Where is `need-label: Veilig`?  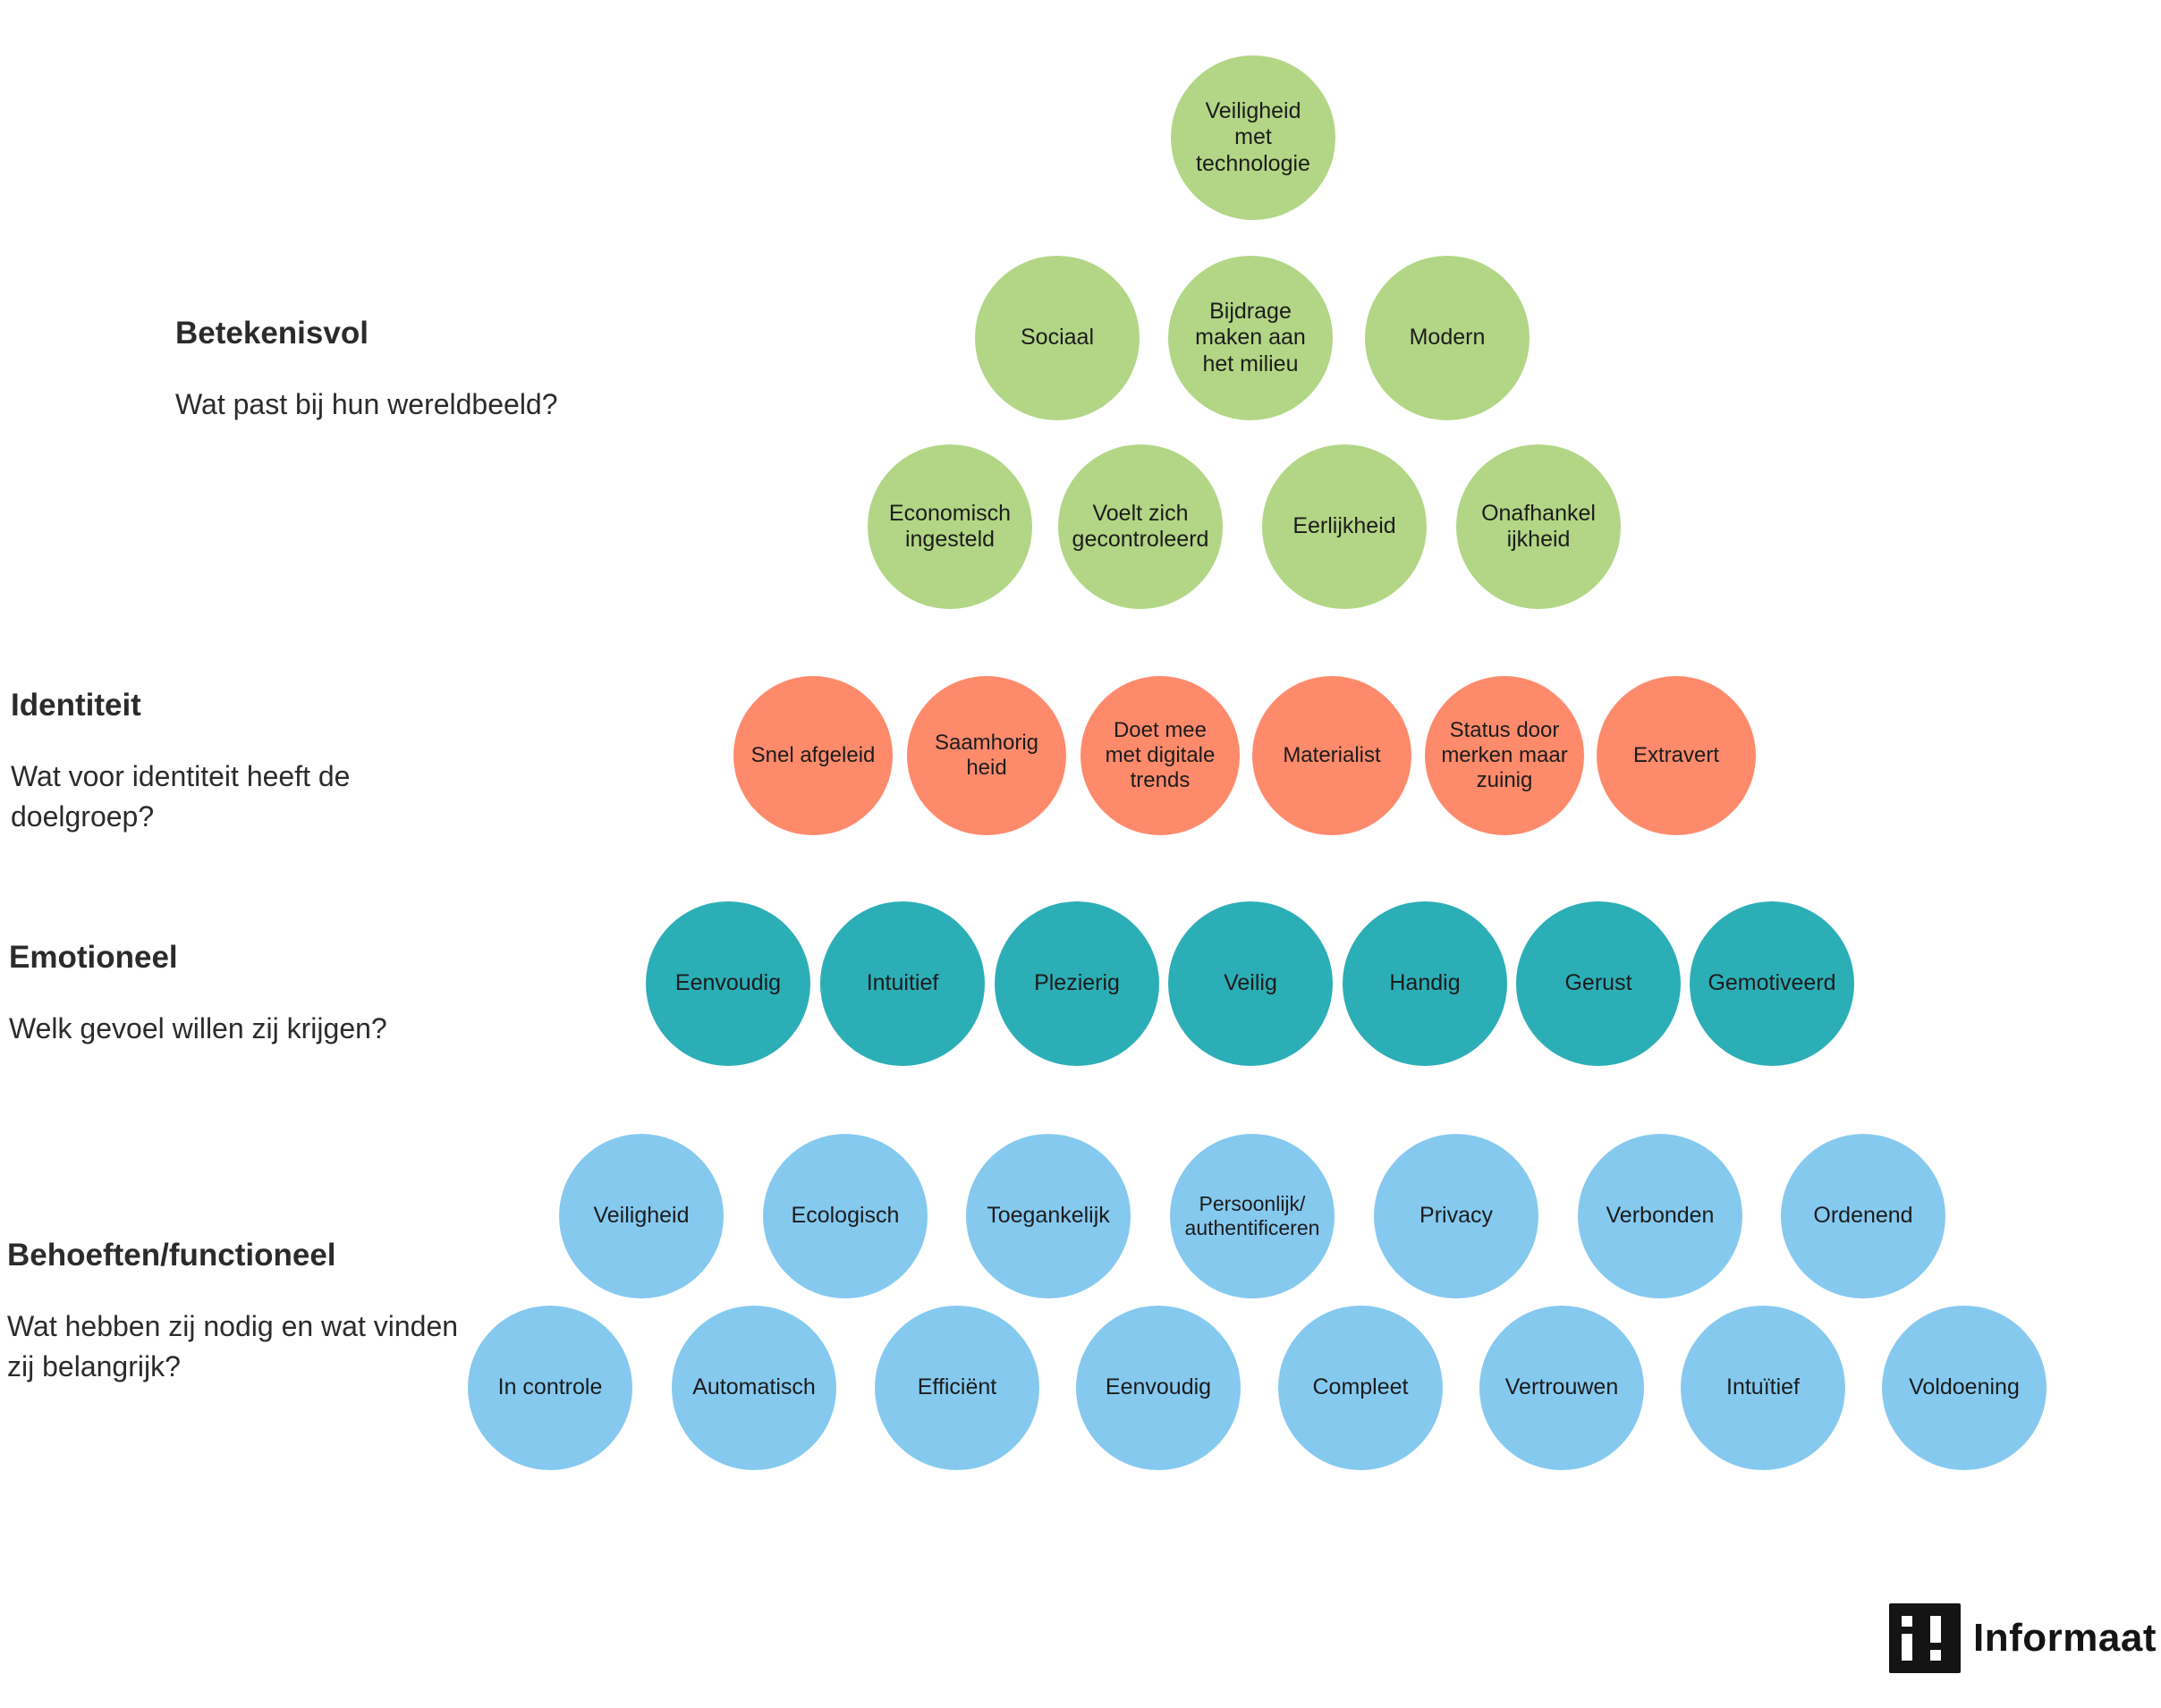 need-label: Veilig is located at coordinates (1250, 983).